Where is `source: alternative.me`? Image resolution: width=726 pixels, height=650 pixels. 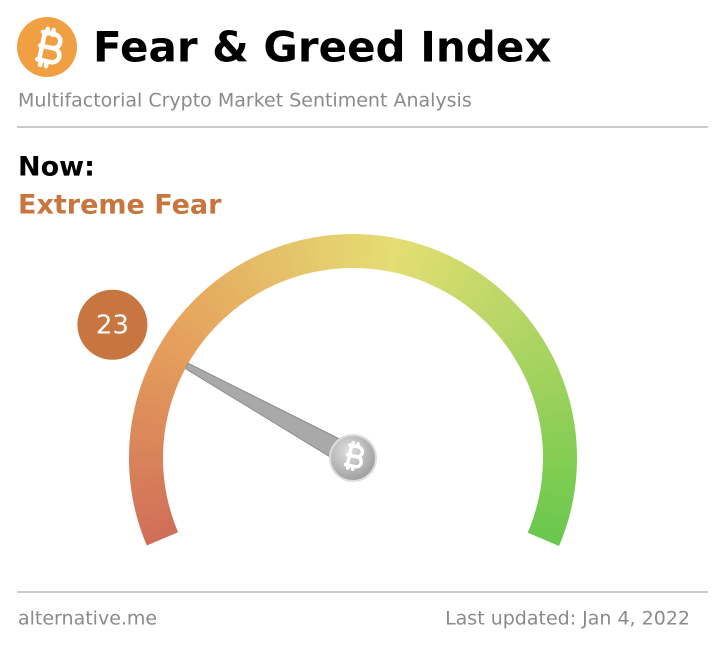 source: alternative.me is located at coordinates (87, 619).